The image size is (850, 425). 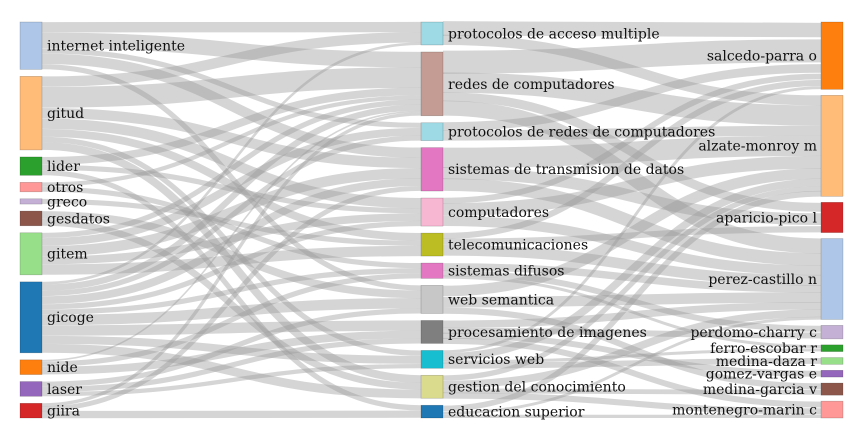 I want to click on node-aparicio, so click(x=832, y=217).